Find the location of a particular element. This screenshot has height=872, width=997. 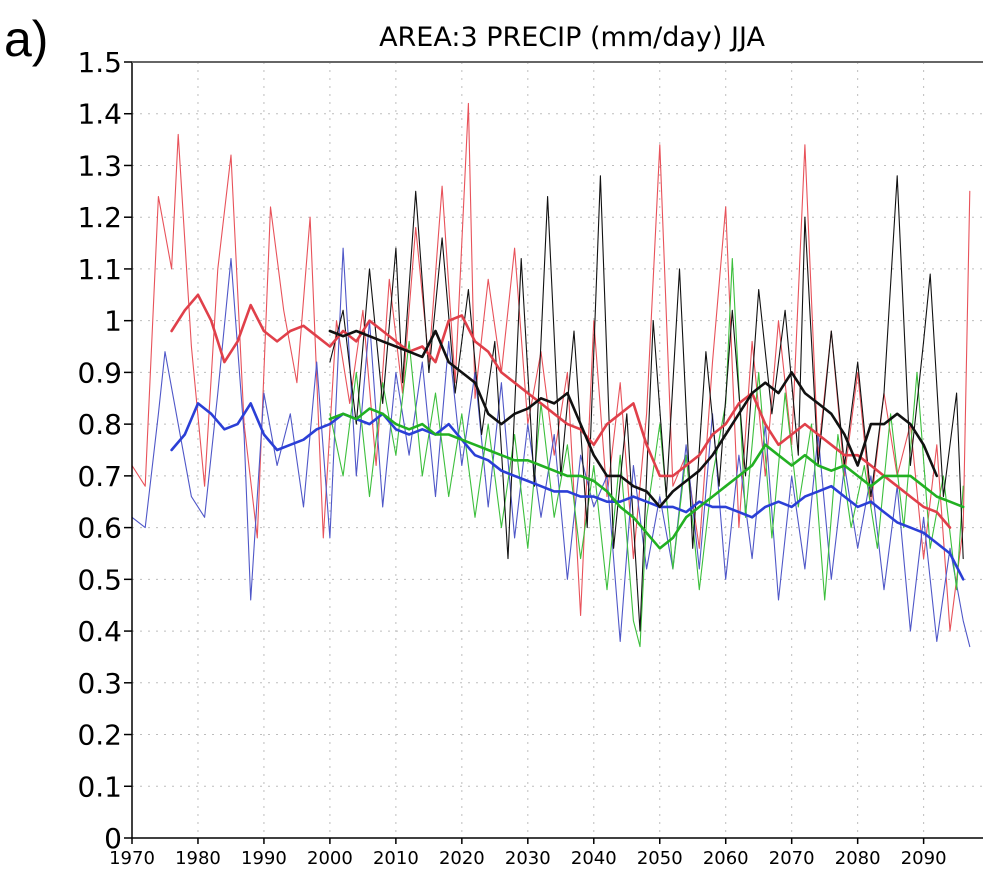

y-tick-label-15: 1.5 is located at coordinates (99, 62).